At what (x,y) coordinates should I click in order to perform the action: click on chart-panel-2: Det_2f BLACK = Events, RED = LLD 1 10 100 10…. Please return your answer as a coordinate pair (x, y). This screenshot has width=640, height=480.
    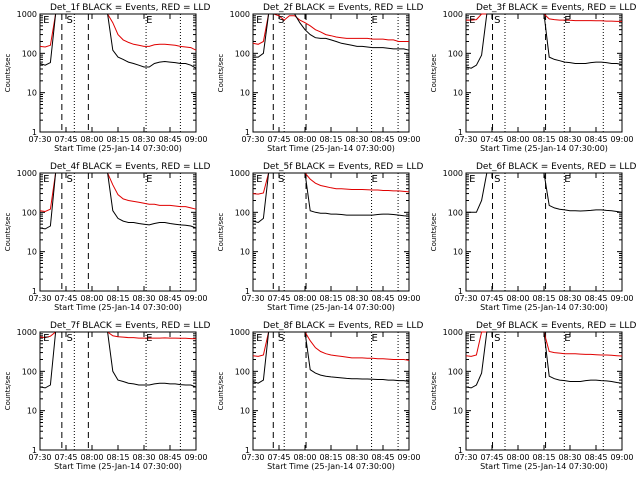
    Looking at the image, I should click on (320, 78).